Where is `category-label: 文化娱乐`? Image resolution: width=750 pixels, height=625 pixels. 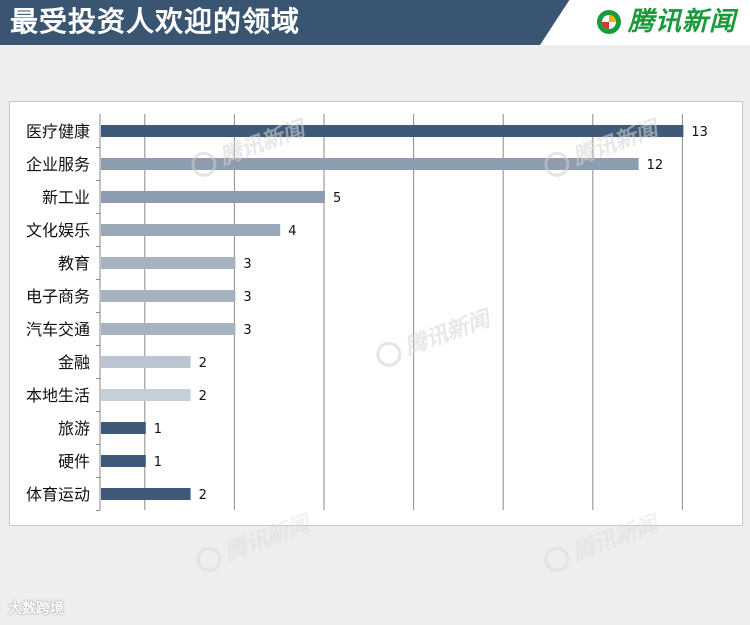 category-label: 文化娱乐 is located at coordinates (58, 230).